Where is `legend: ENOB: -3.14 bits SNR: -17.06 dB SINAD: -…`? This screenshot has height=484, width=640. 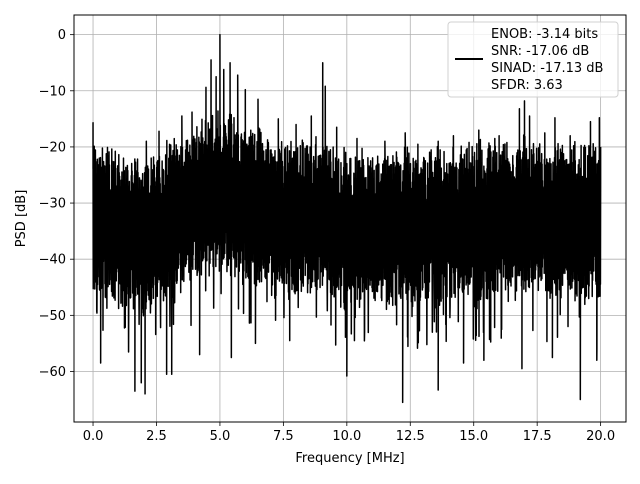 legend: ENOB: -3.14 bits SNR: -17.06 dB SINAD: -… is located at coordinates (533, 59).